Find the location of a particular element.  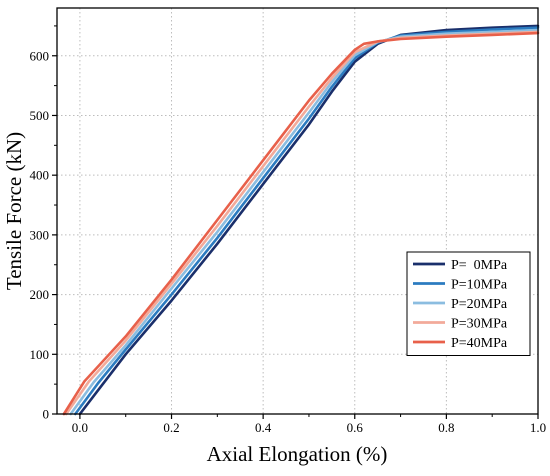

x-tick-label: 0.4 is located at coordinates (263, 427).